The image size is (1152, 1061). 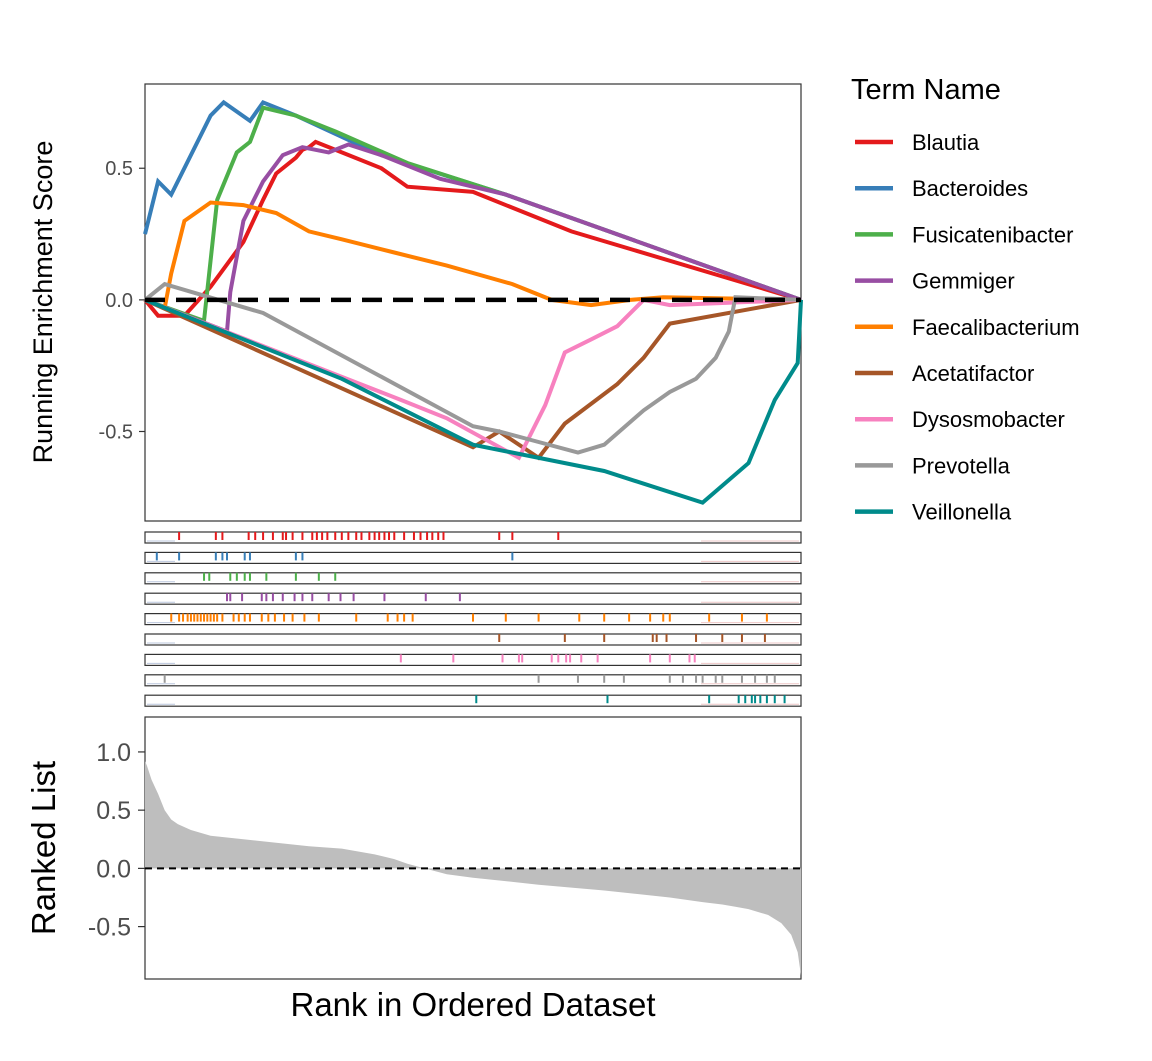 I want to click on ranked-list-bars, so click(x=473, y=868).